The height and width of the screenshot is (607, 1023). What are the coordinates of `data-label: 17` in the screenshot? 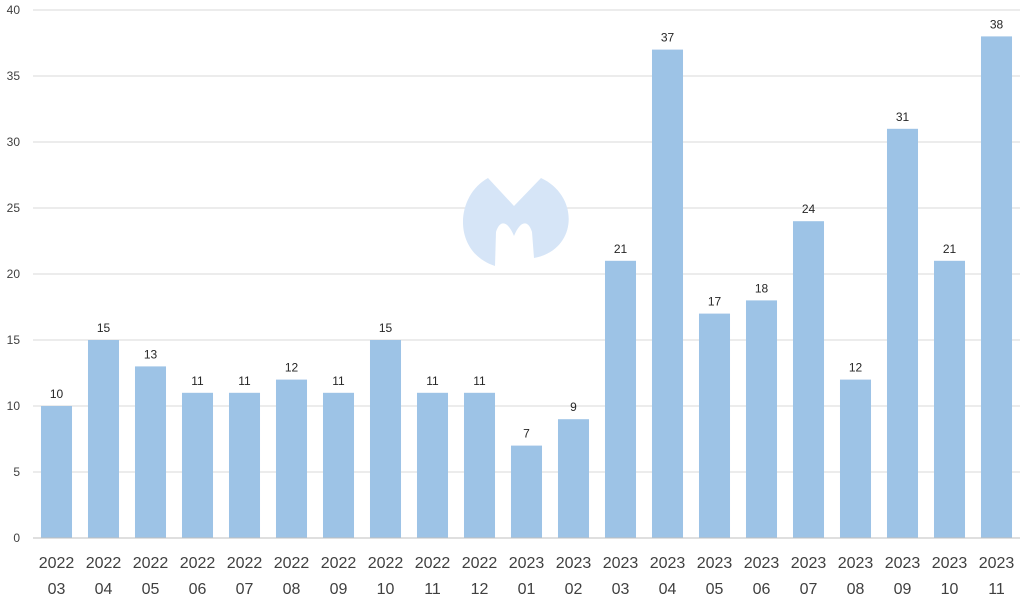 It's located at (715, 302).